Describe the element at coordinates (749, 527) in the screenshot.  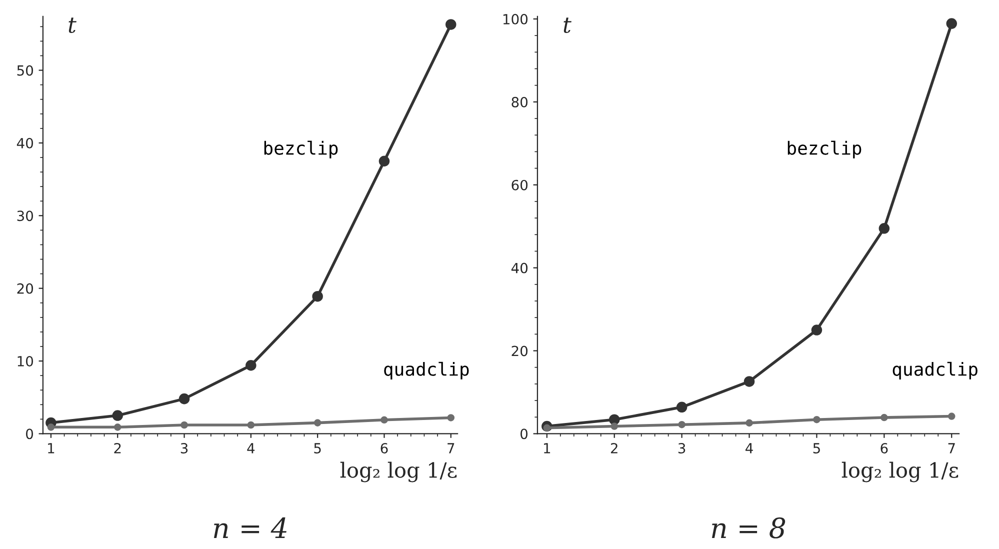
I see `text: n = 8` at that location.